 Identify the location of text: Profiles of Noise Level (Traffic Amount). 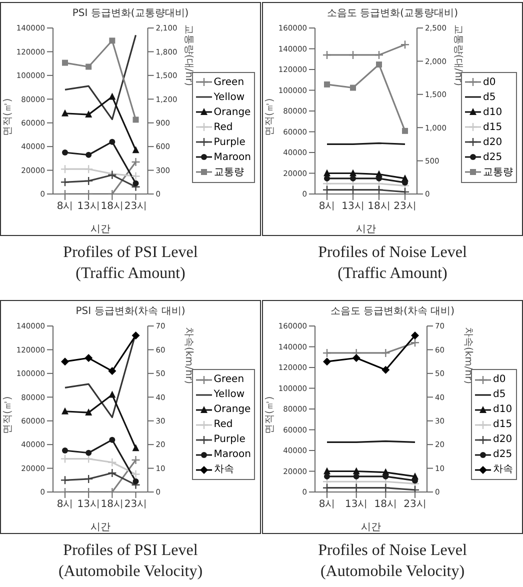
(392, 263).